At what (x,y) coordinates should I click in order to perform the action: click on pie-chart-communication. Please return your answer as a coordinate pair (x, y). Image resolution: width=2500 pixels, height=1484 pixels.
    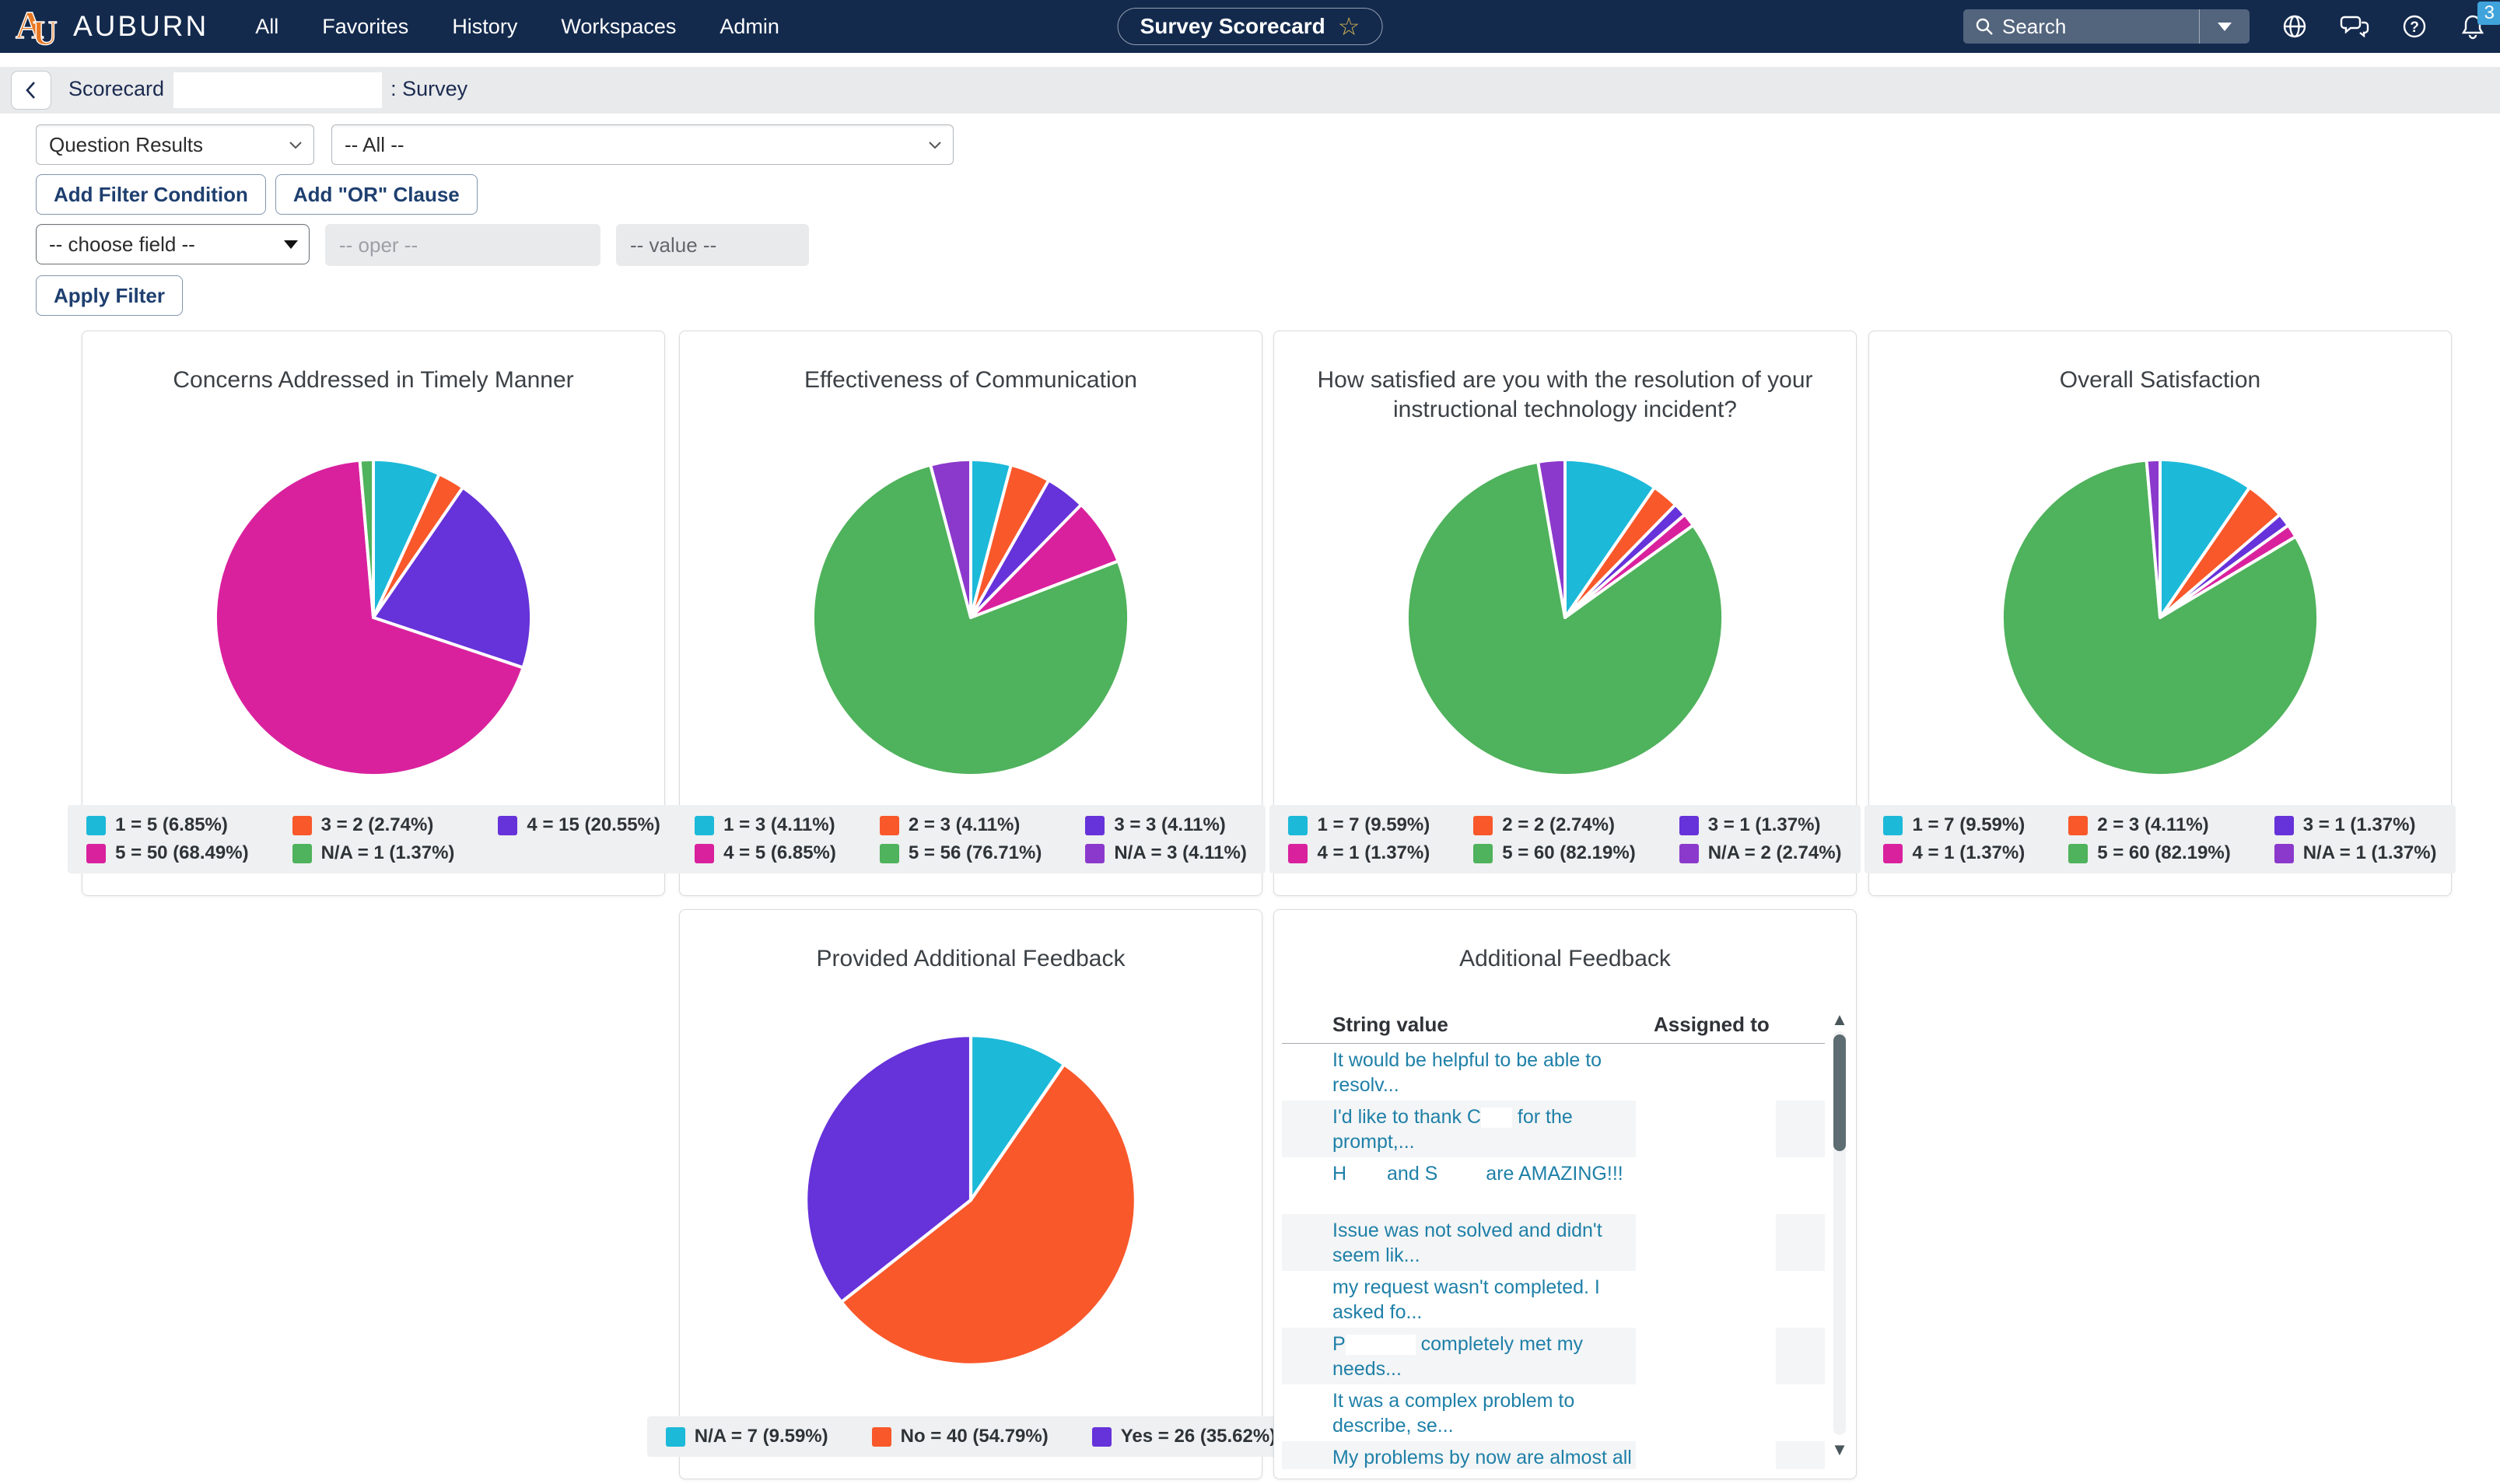
    Looking at the image, I should click on (971, 617).